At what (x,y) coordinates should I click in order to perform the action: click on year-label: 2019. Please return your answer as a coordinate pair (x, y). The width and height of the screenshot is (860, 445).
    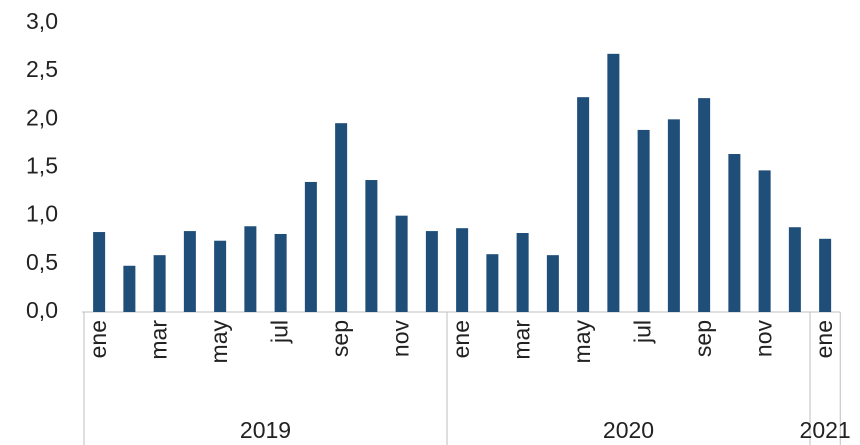
    Looking at the image, I should click on (265, 430).